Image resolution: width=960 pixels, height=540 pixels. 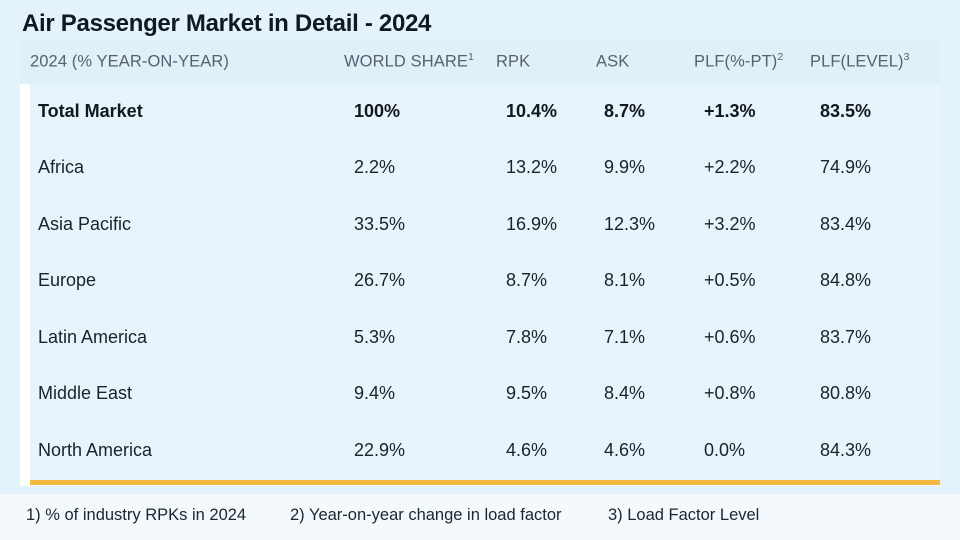 What do you see at coordinates (532, 167) in the screenshot?
I see `cell-rpk: 13.2%` at bounding box center [532, 167].